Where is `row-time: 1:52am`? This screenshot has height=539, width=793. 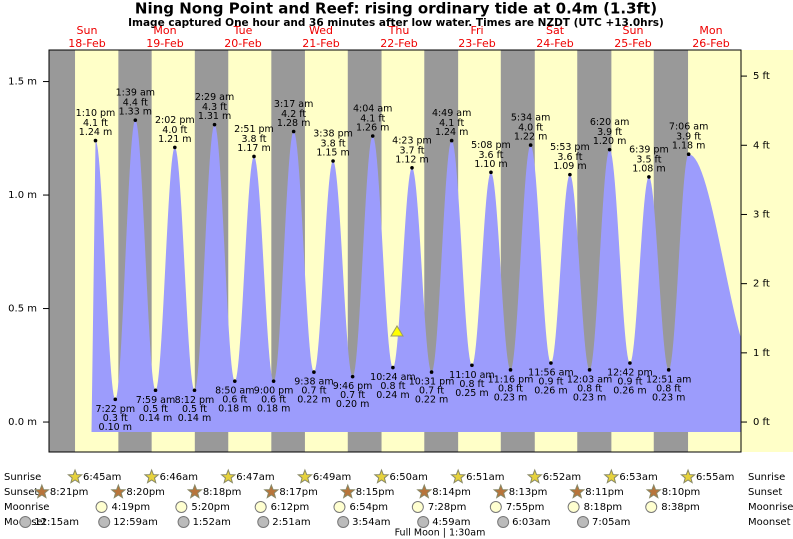
row-time: 1:52am is located at coordinates (212, 522).